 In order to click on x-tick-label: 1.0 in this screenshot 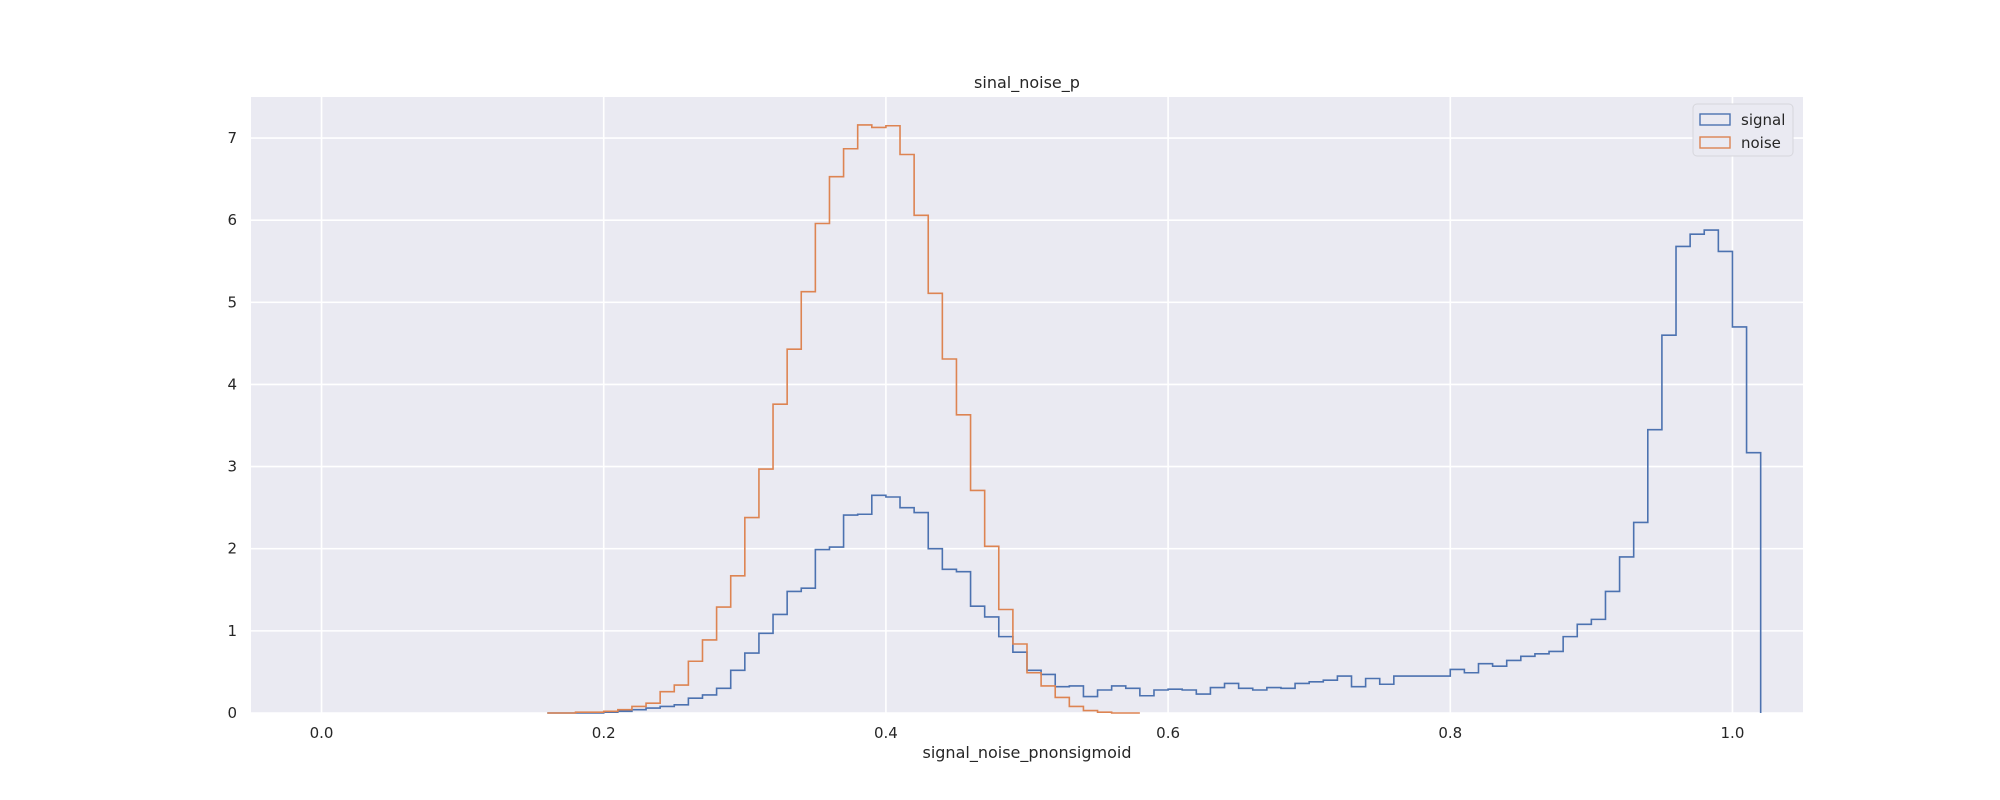, I will do `click(1733, 733)`.